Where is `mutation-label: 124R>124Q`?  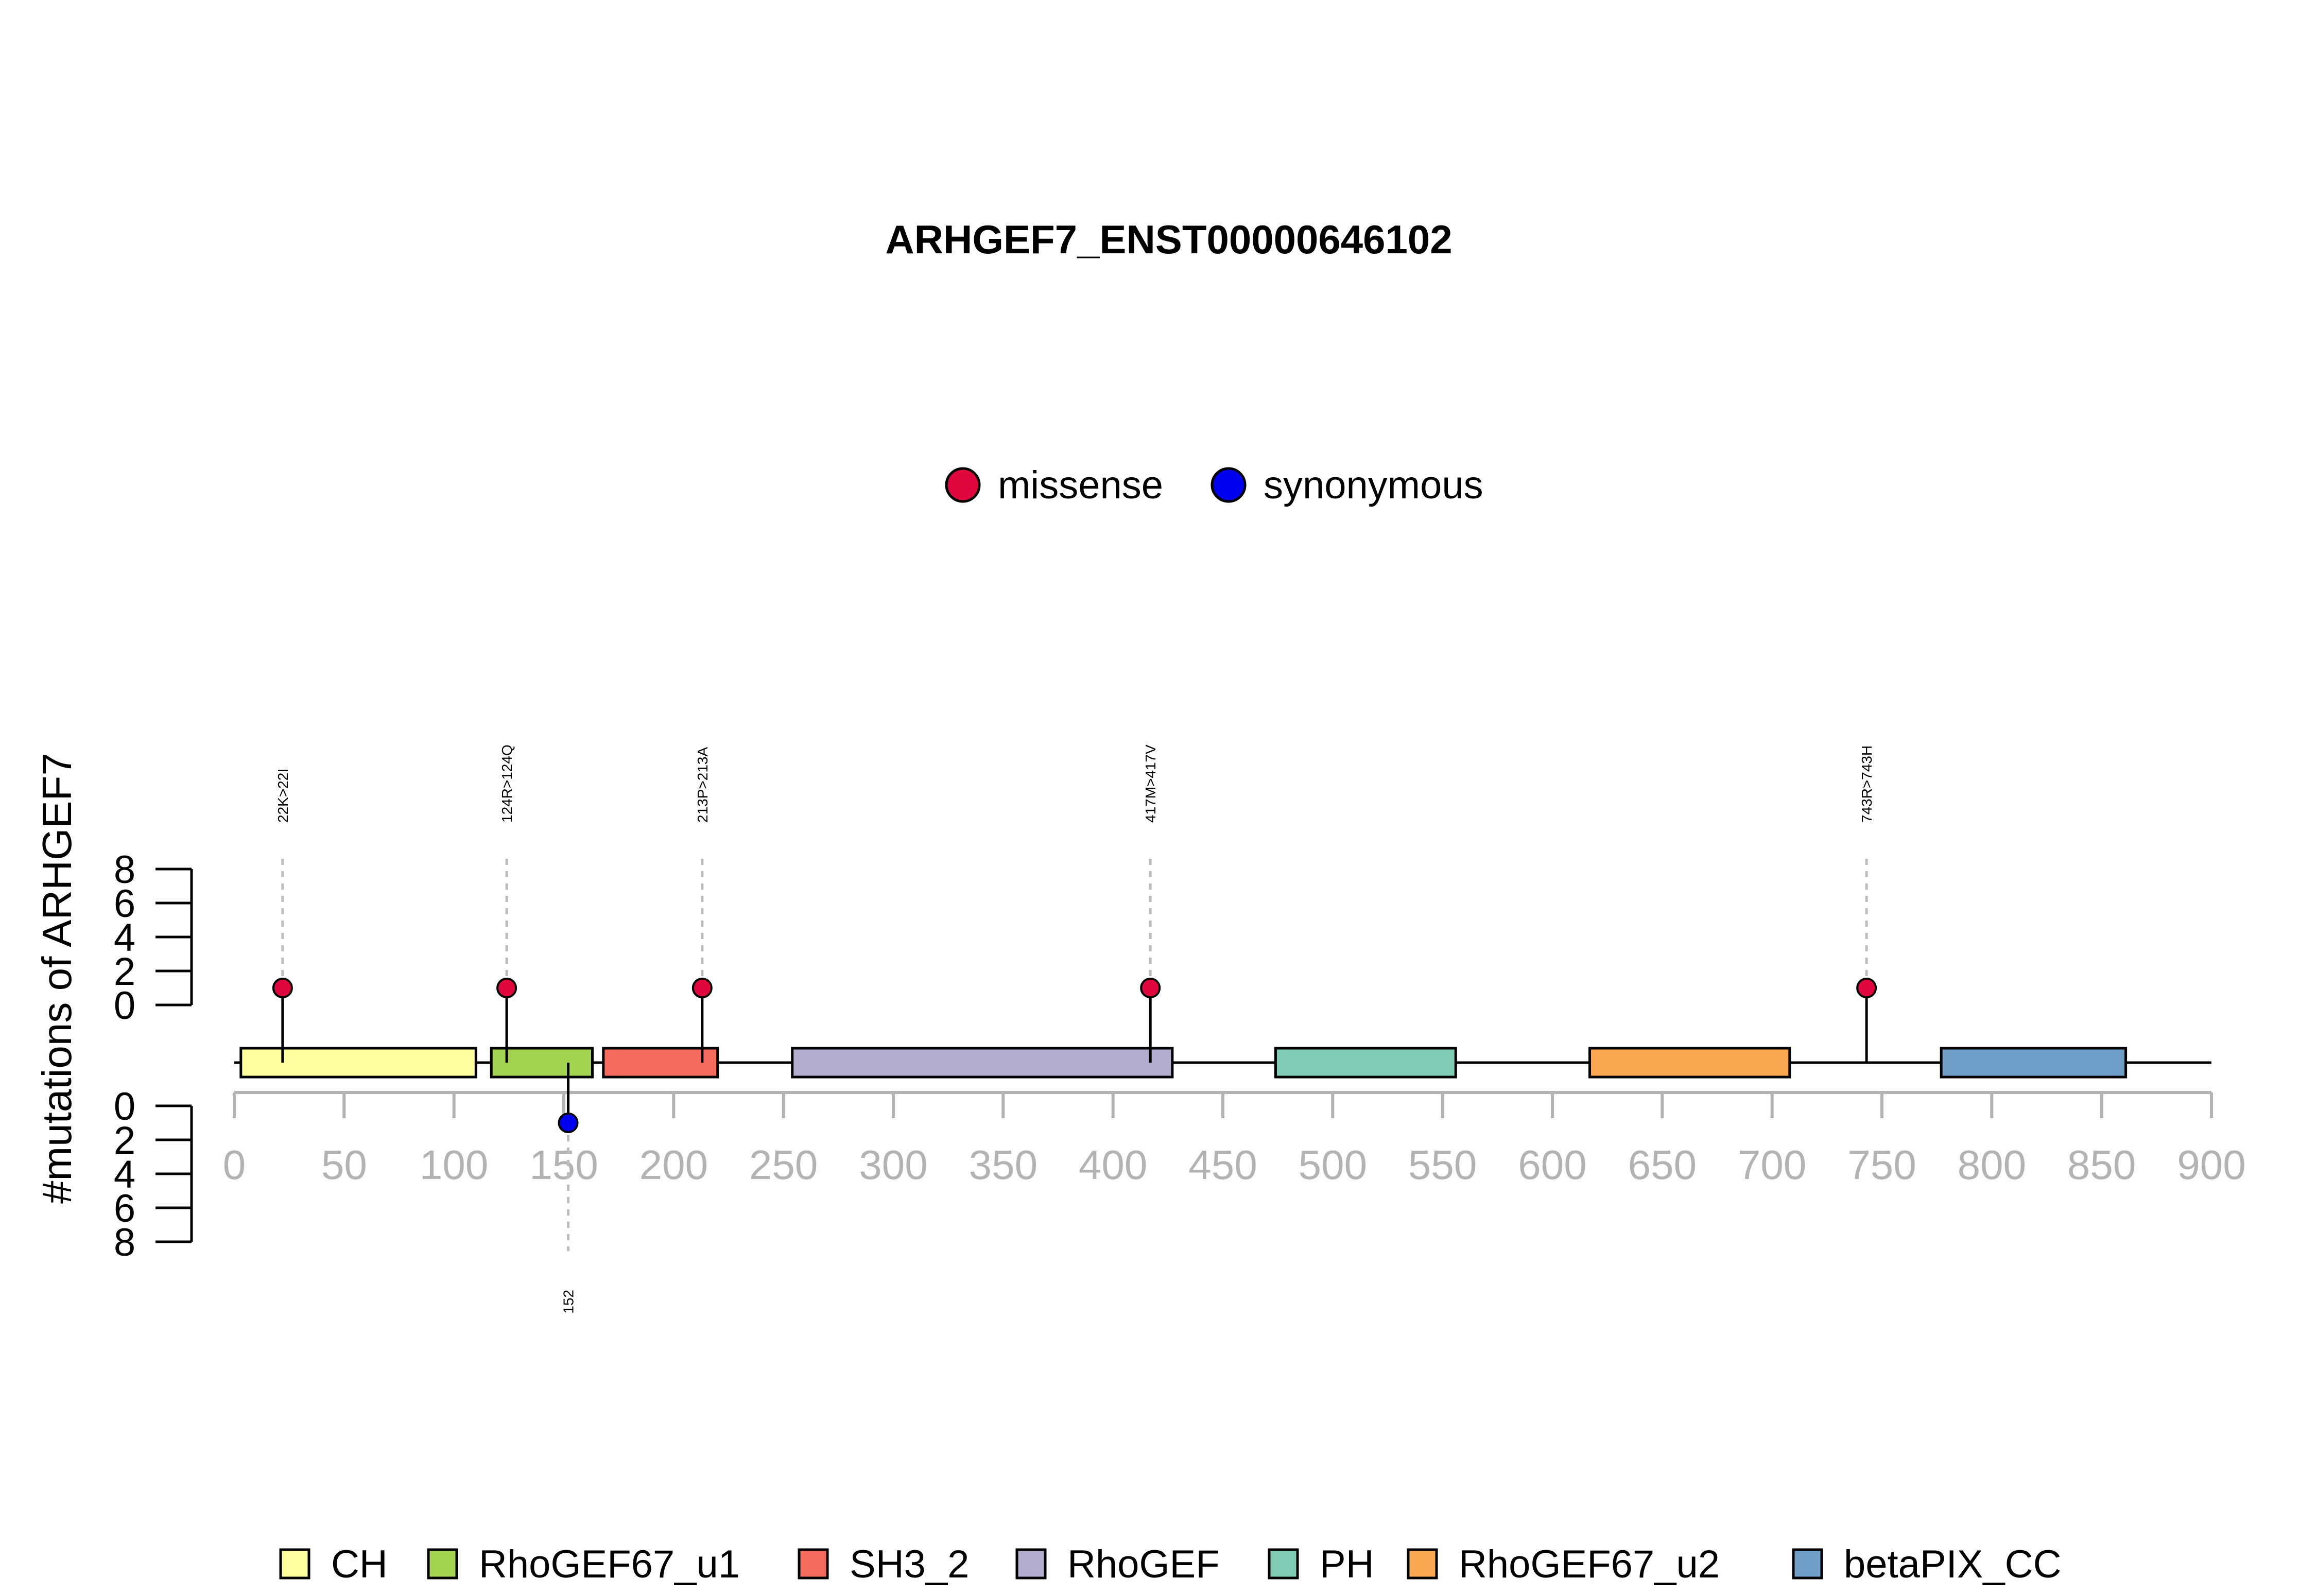
mutation-label: 124R>124Q is located at coordinates (507, 783).